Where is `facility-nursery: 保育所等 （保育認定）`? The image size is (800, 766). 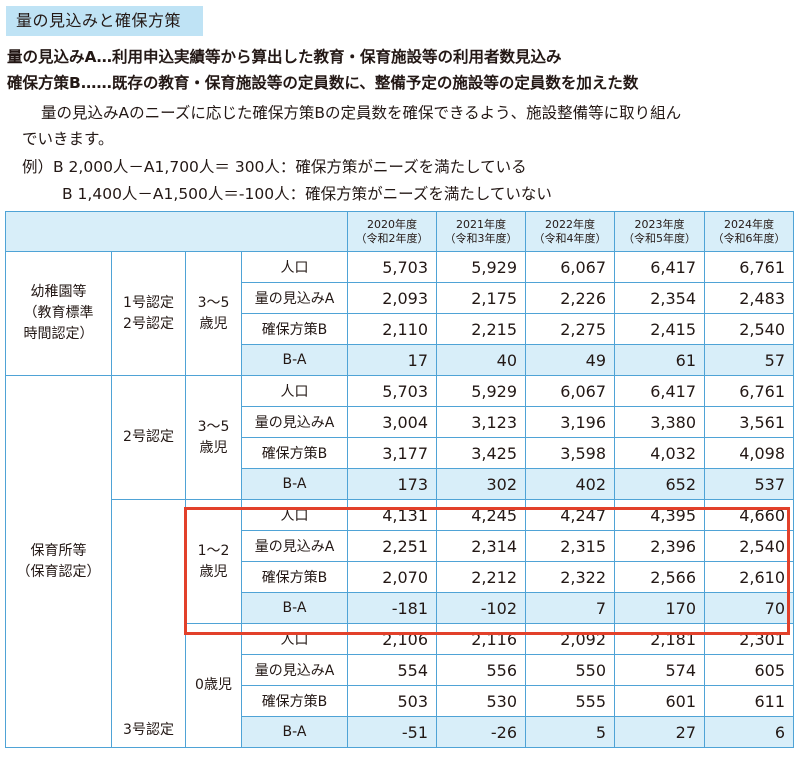 facility-nursery: 保育所等 （保育認定） is located at coordinates (58, 561).